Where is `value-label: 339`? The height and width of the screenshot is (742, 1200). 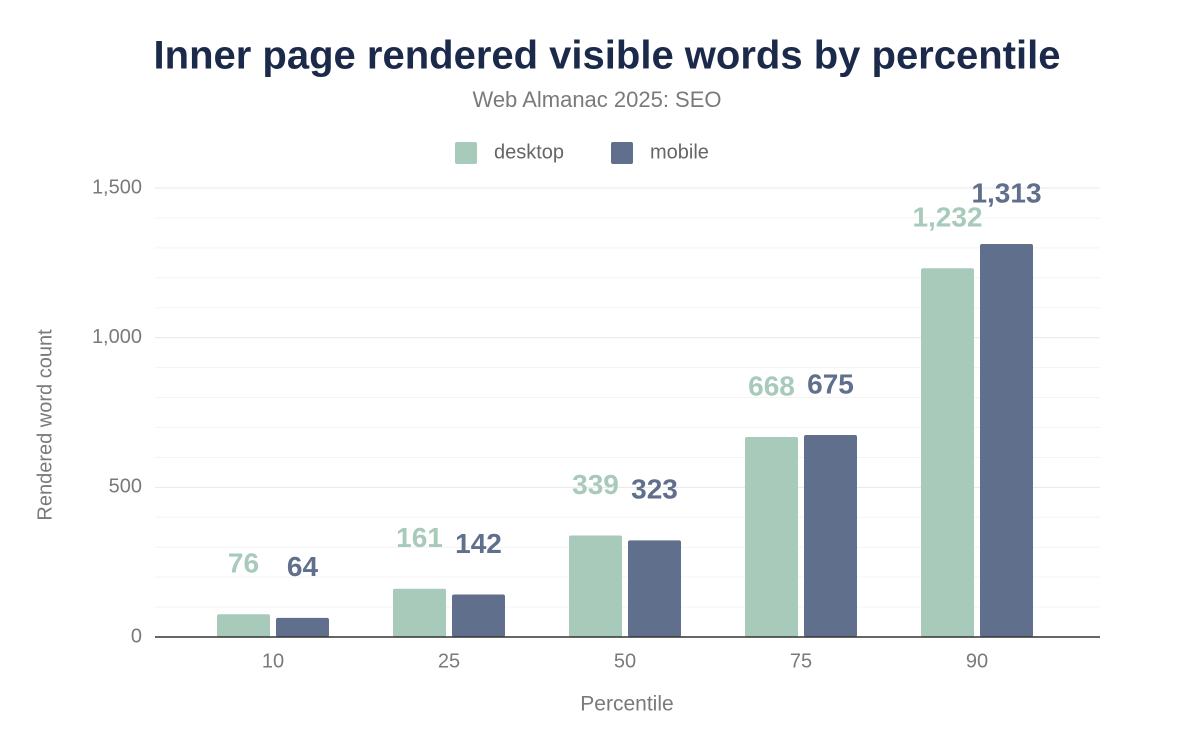
value-label: 339 is located at coordinates (595, 484).